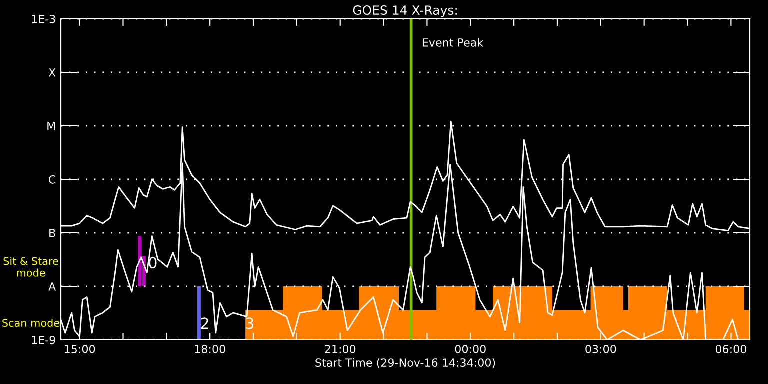 Image resolution: width=768 pixels, height=384 pixels. I want to click on y-tick-label: A, so click(52, 286).